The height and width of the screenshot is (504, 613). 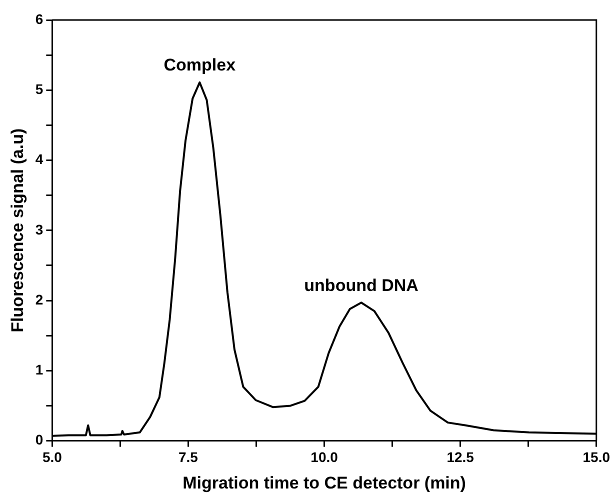 What do you see at coordinates (39, 440) in the screenshot?
I see `y-tick-label: 0` at bounding box center [39, 440].